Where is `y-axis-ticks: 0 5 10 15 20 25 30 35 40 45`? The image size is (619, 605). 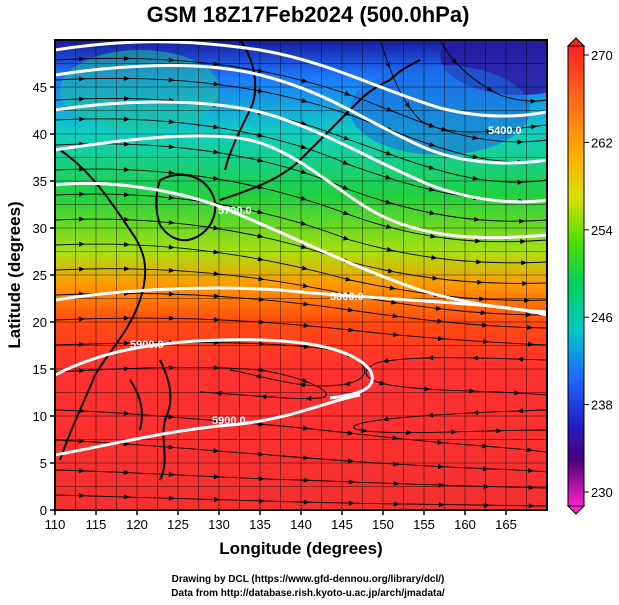 y-axis-ticks: 0 5 10 15 20 25 30 35 40 45 is located at coordinates (44, 299).